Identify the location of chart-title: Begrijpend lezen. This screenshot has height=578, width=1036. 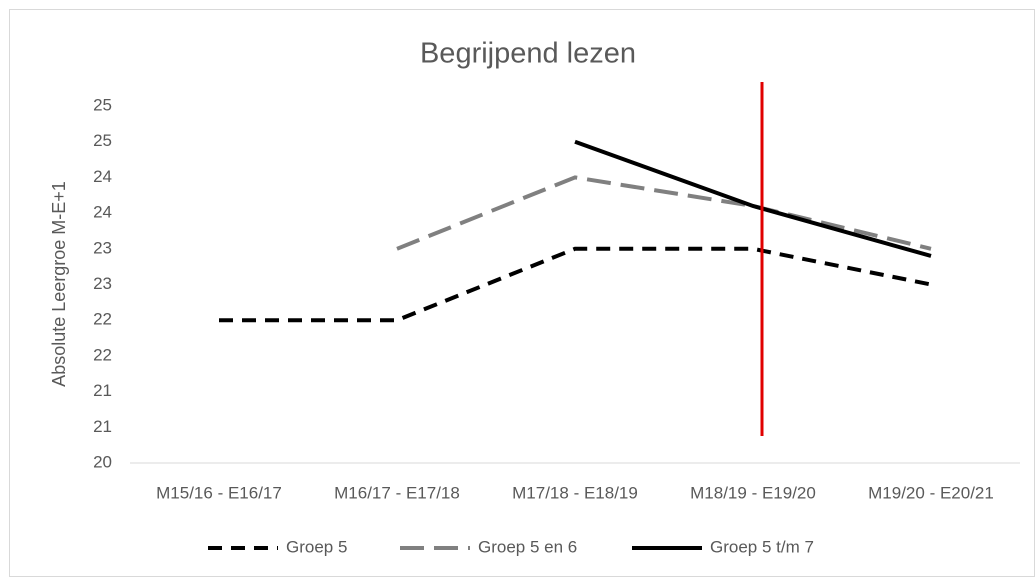
(528, 54).